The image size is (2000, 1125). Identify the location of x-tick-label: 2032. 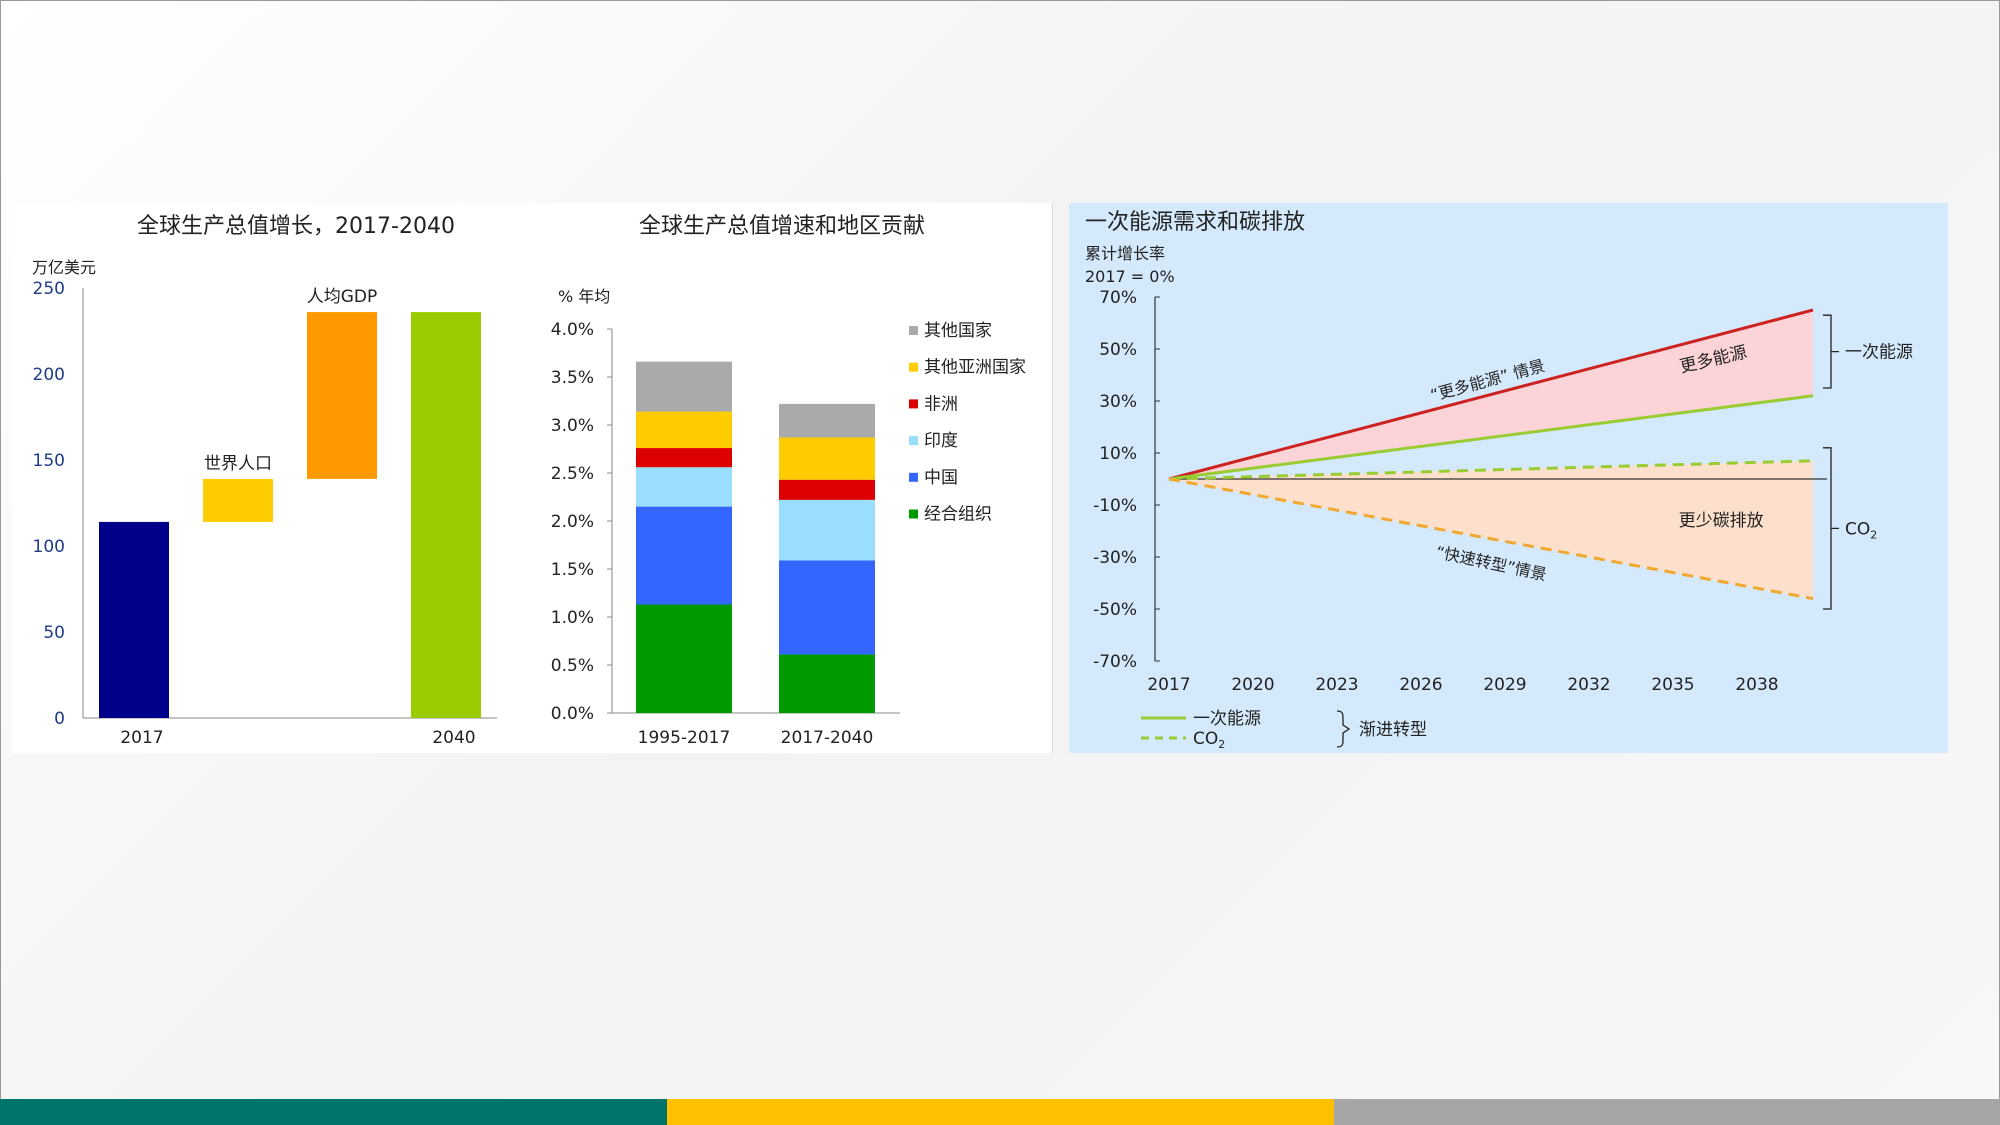
(1588, 685).